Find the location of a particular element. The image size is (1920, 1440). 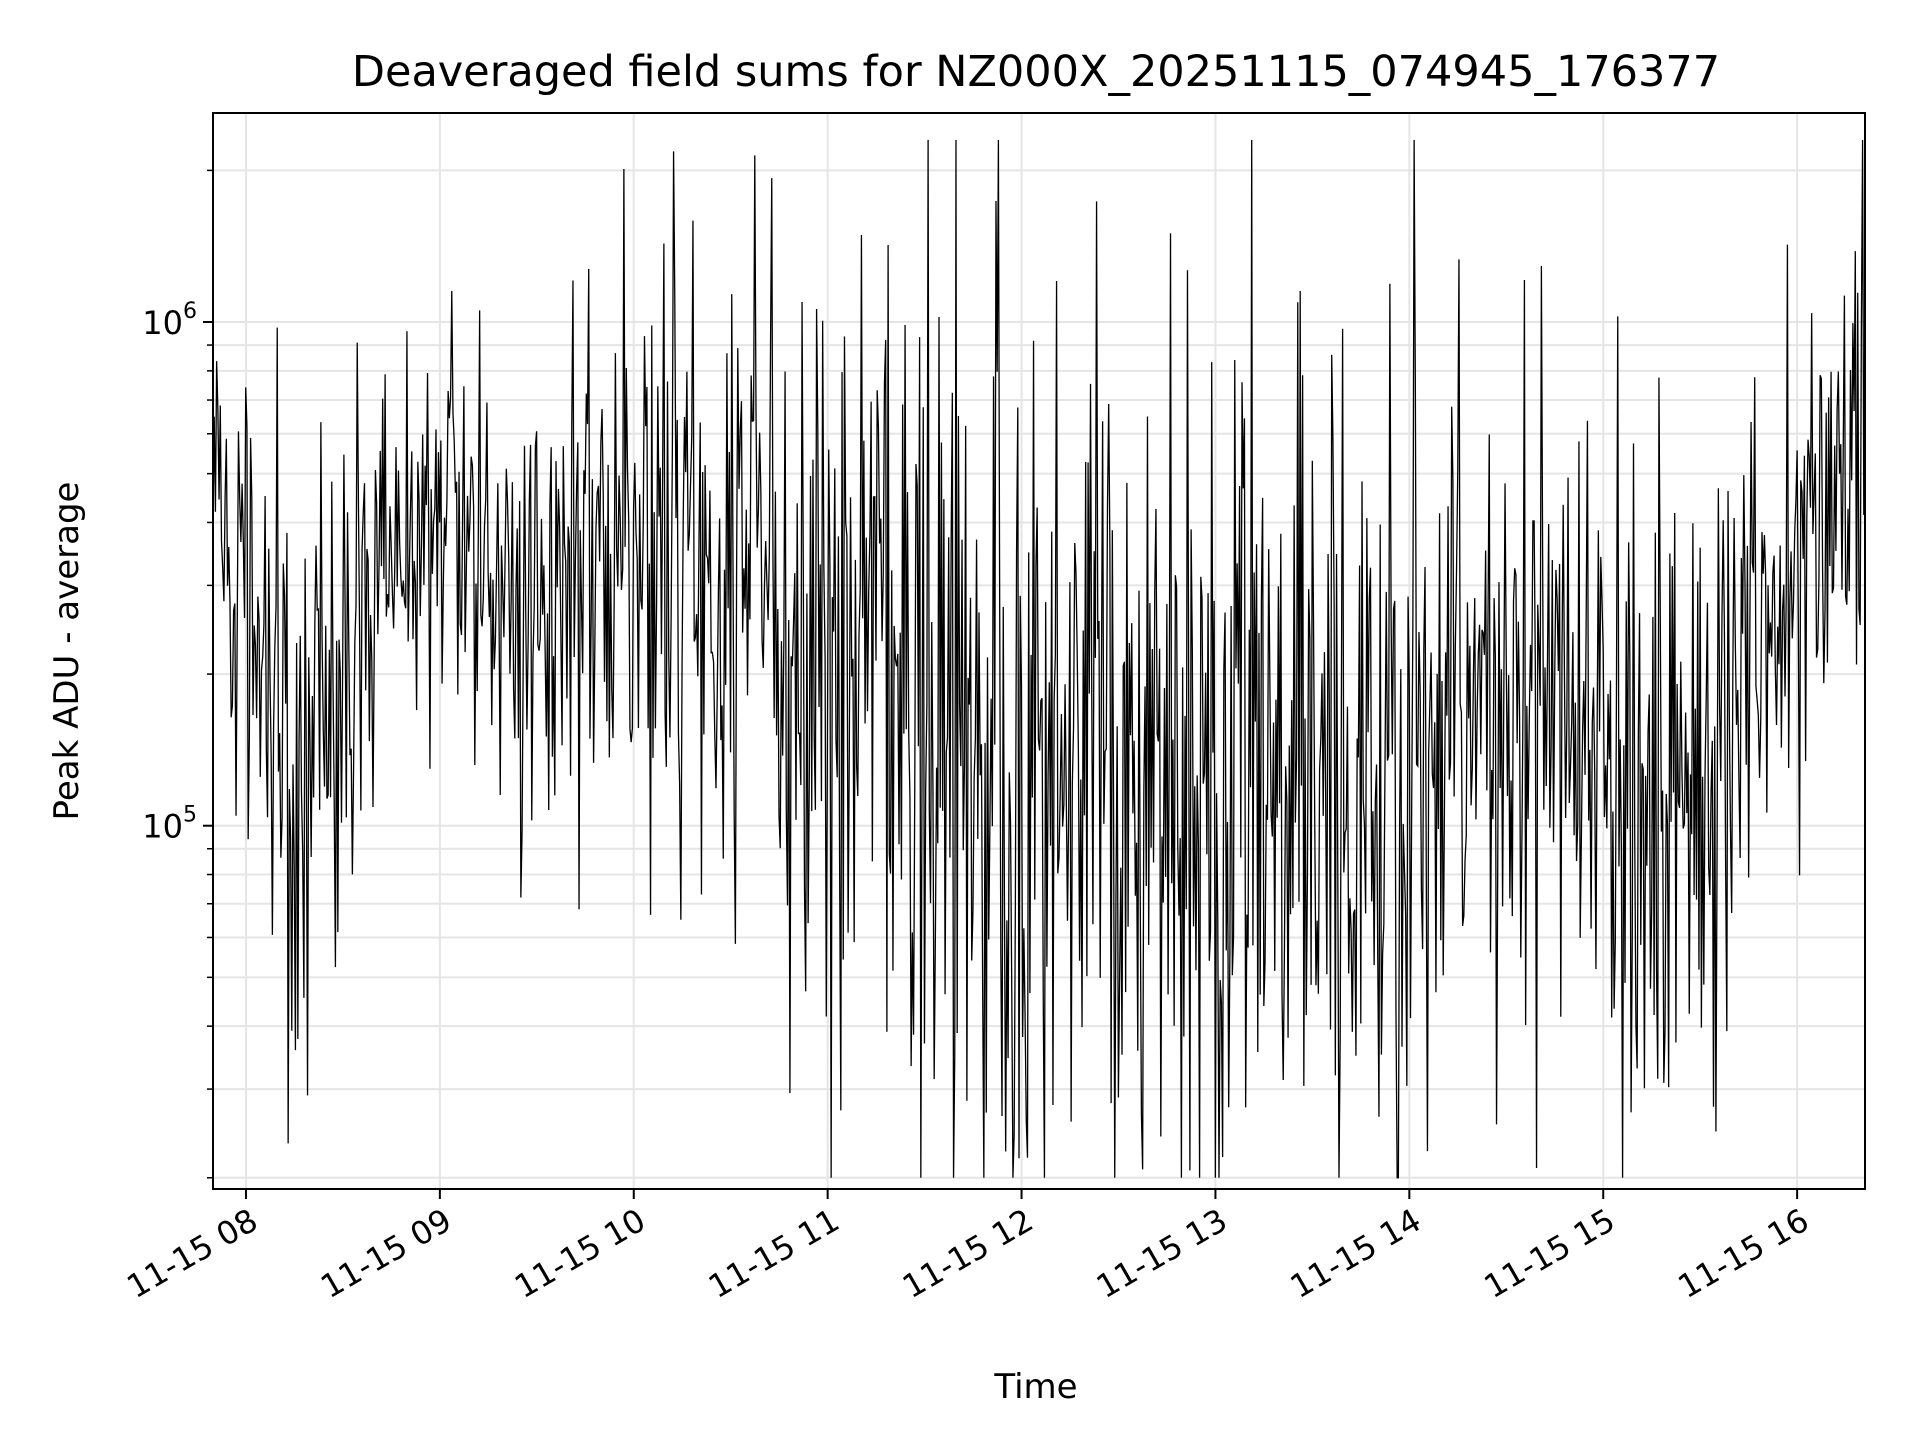

x-tick-label: 11-15 12 is located at coordinates (968, 1253).